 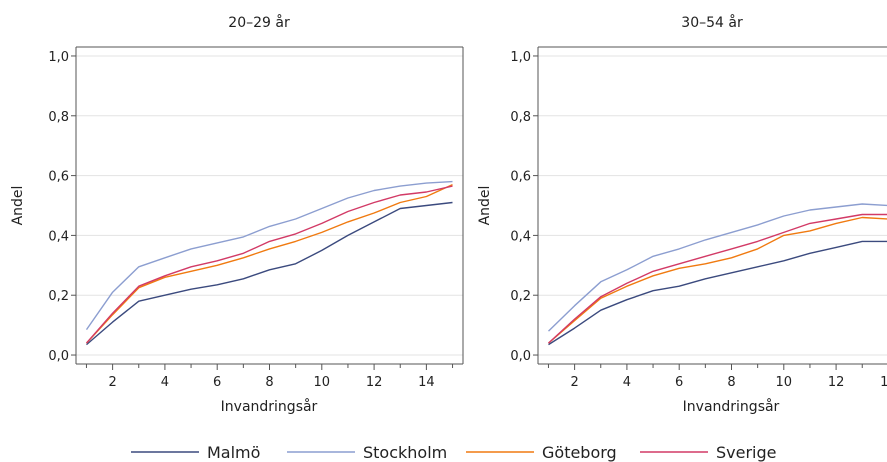 What do you see at coordinates (259, 22) in the screenshot?
I see `chart-title: 20–29 år` at bounding box center [259, 22].